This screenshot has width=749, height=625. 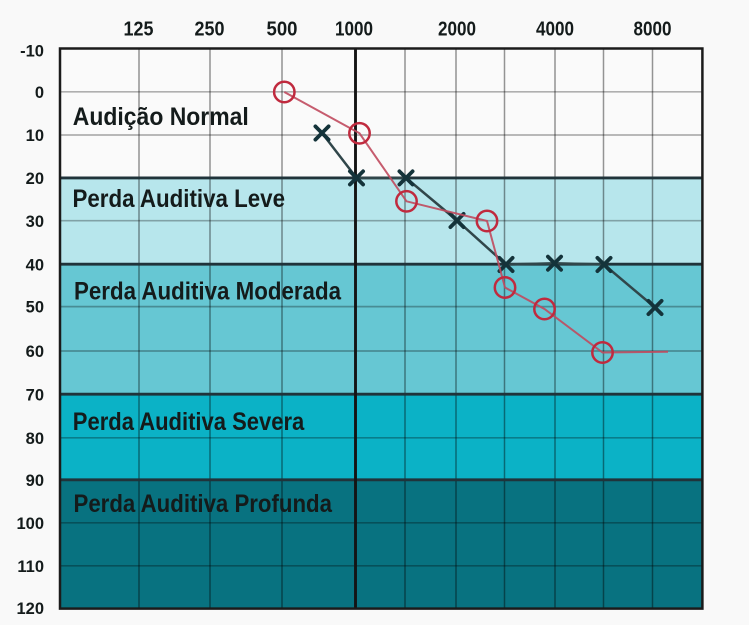 I want to click on svg-text: 8000, so click(x=653, y=29).